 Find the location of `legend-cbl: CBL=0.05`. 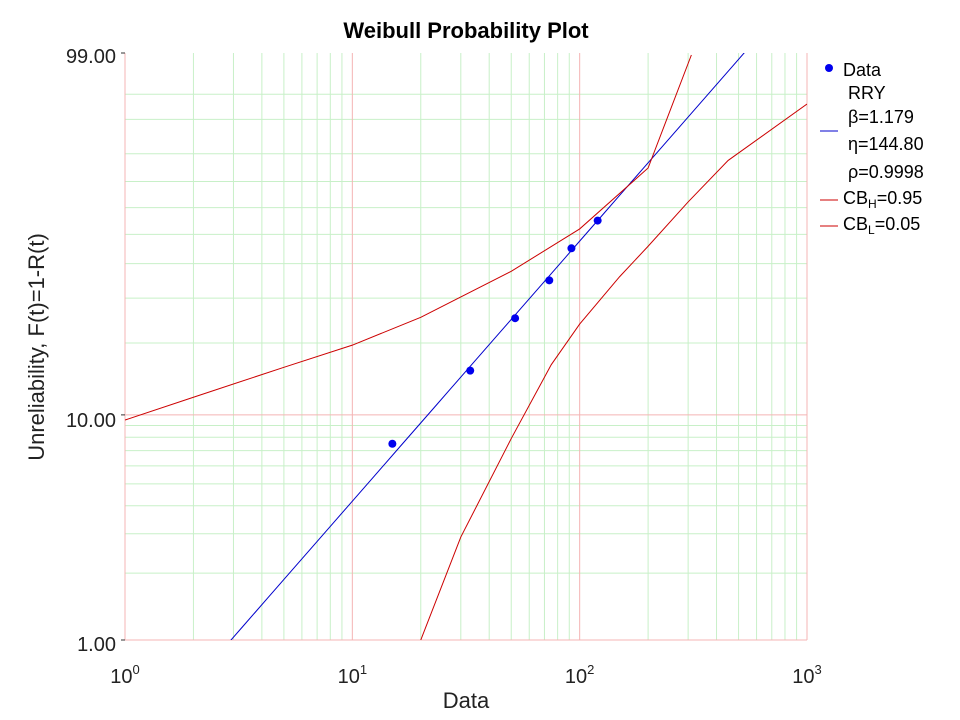

legend-cbl: CBL=0.05 is located at coordinates (881, 225).